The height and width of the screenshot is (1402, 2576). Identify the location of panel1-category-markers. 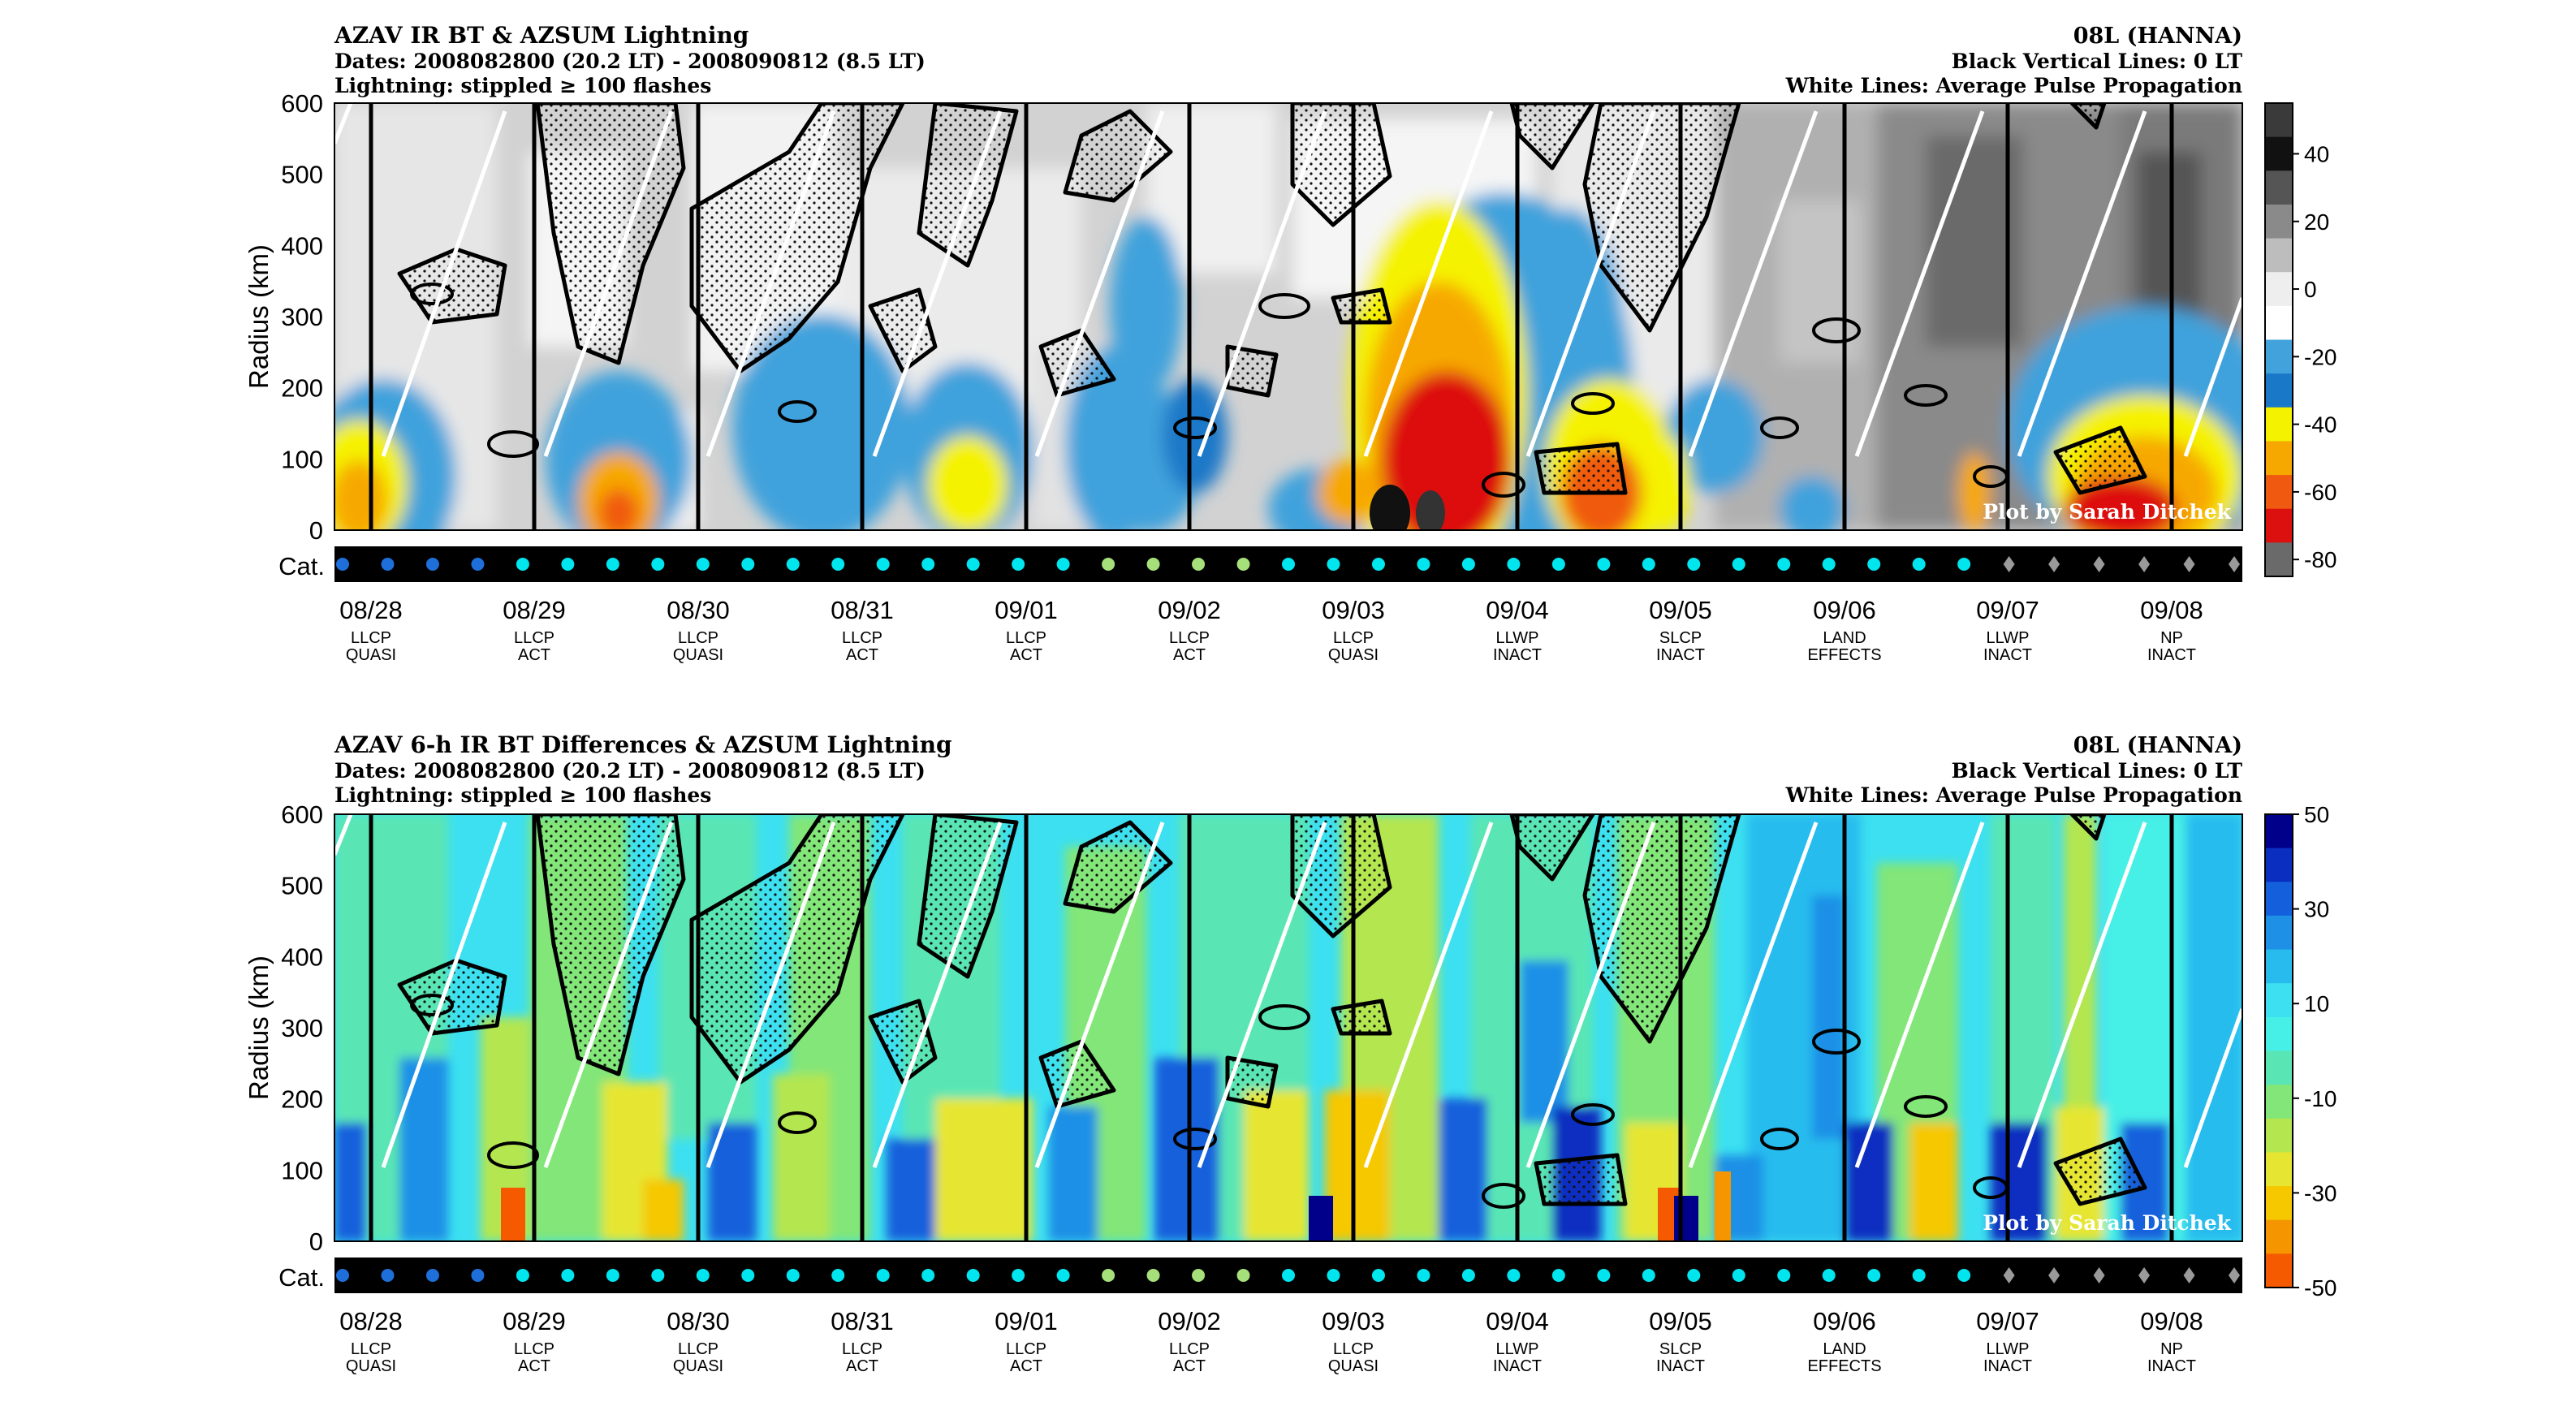
(1288, 564).